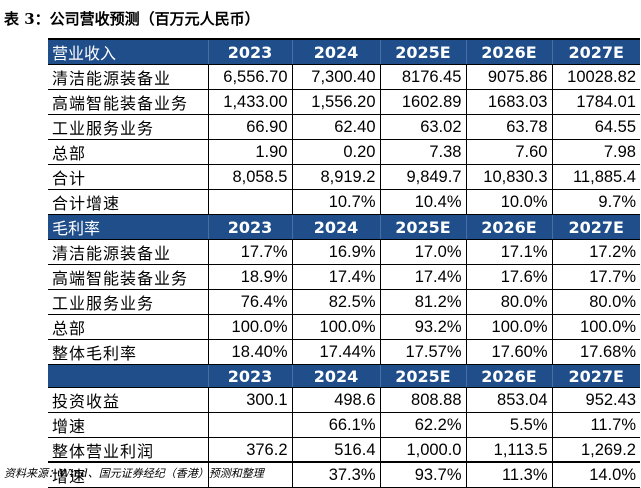 The width and height of the screenshot is (641, 488). What do you see at coordinates (508, 202) in the screenshot?
I see `value-cell: 10.0%` at bounding box center [508, 202].